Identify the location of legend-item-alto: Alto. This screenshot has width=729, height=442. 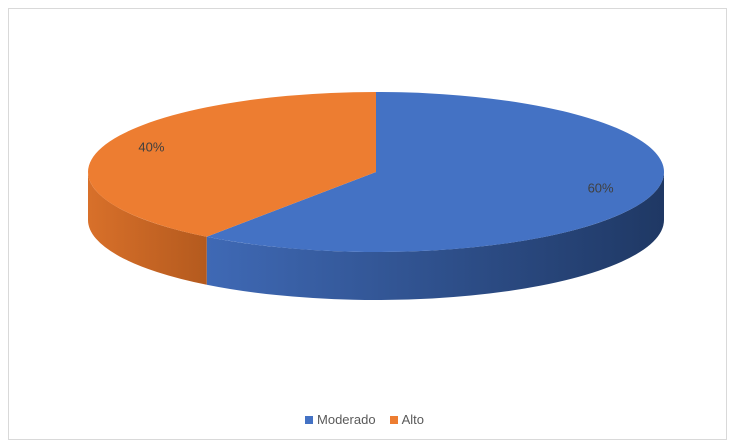
(406, 419).